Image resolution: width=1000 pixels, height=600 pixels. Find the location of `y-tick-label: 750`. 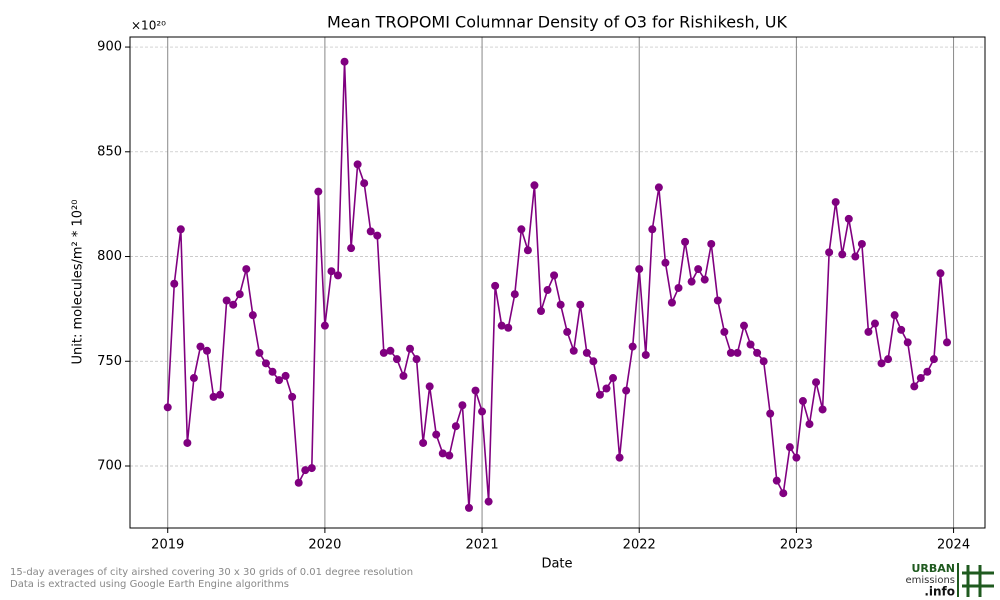

y-tick-label: 750 is located at coordinates (109, 361).